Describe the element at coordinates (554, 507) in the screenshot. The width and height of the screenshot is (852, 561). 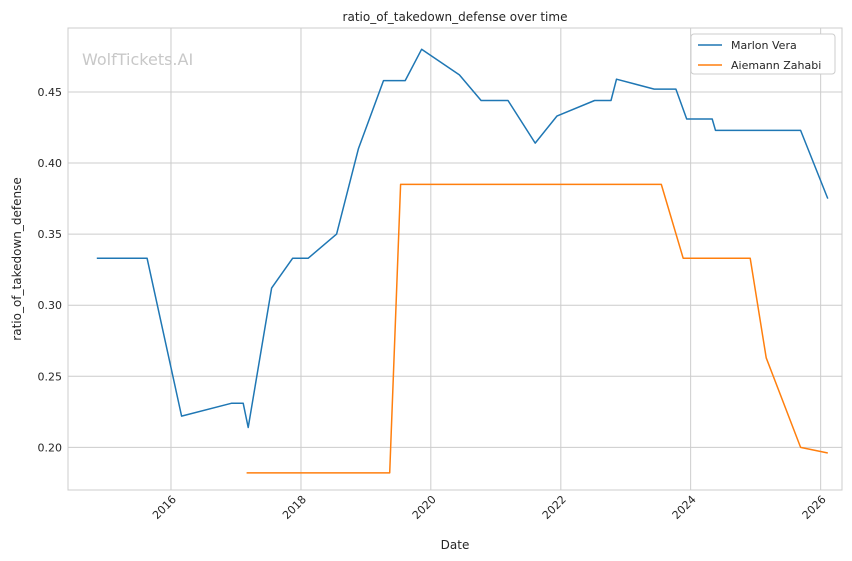
I see `x-tick-label: 2022` at that location.